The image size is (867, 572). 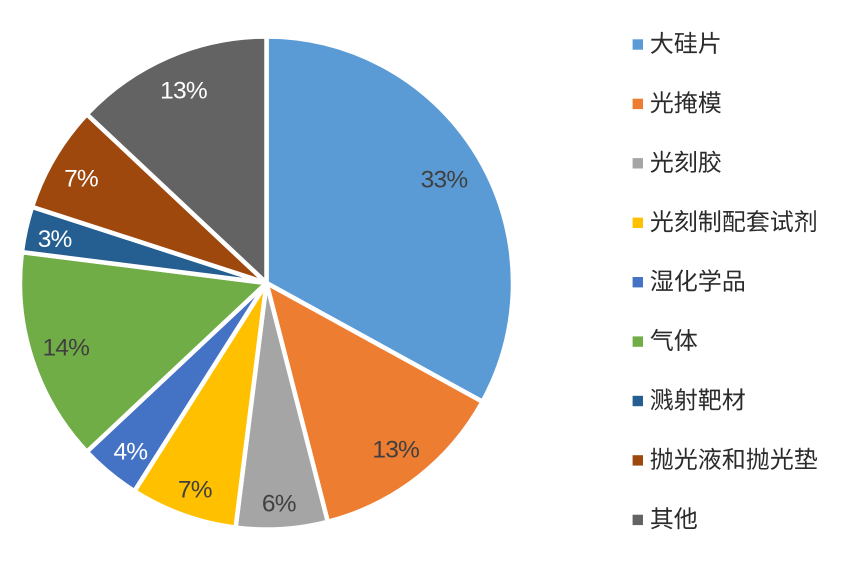 I want to click on svg-text: 4%, so click(x=130, y=451).